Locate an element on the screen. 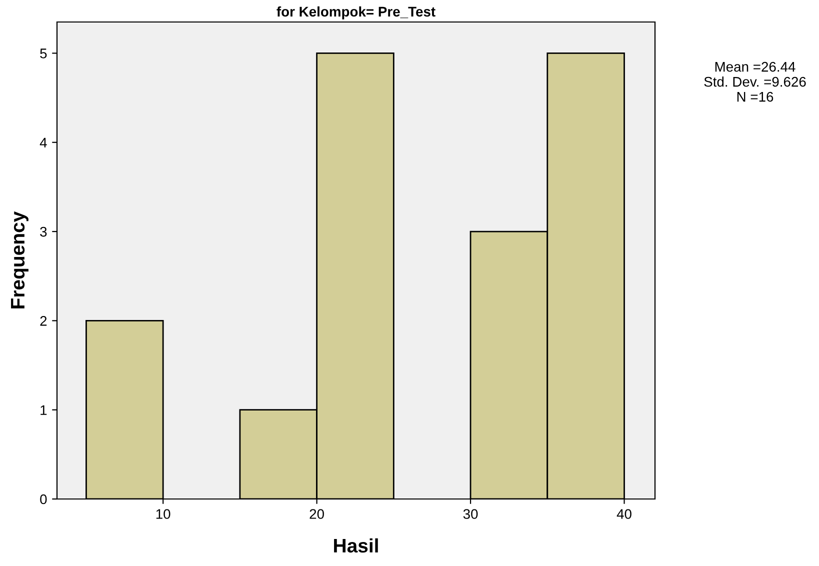 Image resolution: width=819 pixels, height=566 pixels. y-tick-label: 2 is located at coordinates (43, 321).